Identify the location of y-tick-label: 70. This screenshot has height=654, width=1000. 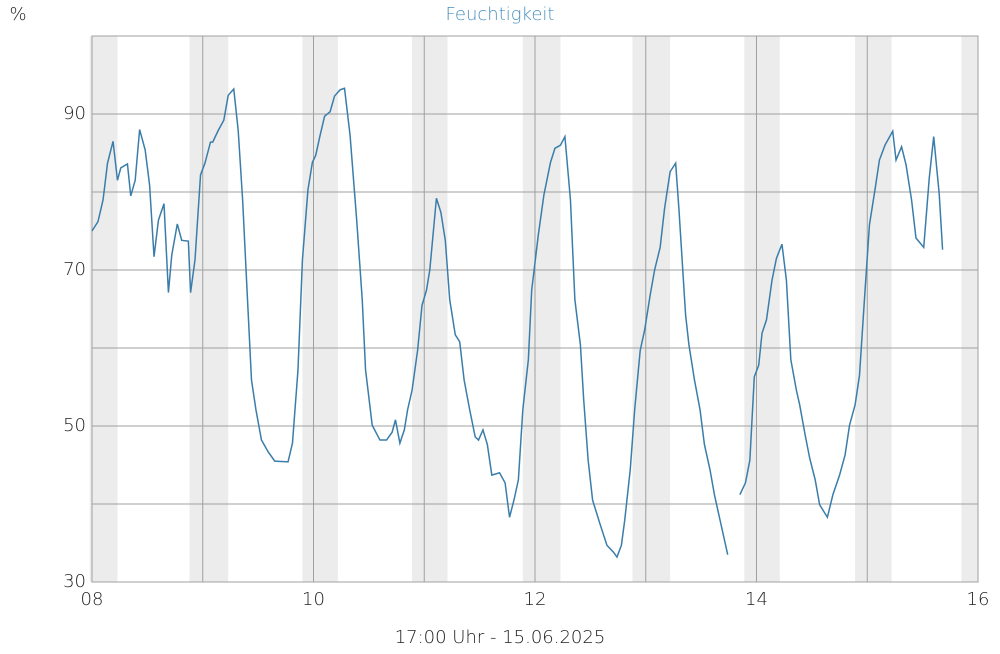
(74, 269).